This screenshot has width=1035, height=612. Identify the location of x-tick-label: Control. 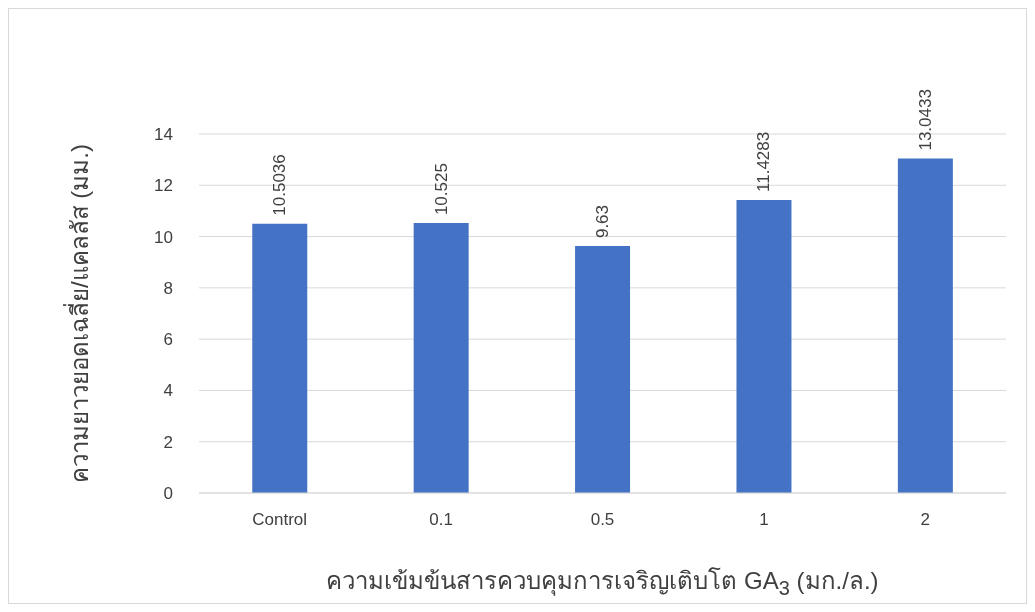
(280, 520).